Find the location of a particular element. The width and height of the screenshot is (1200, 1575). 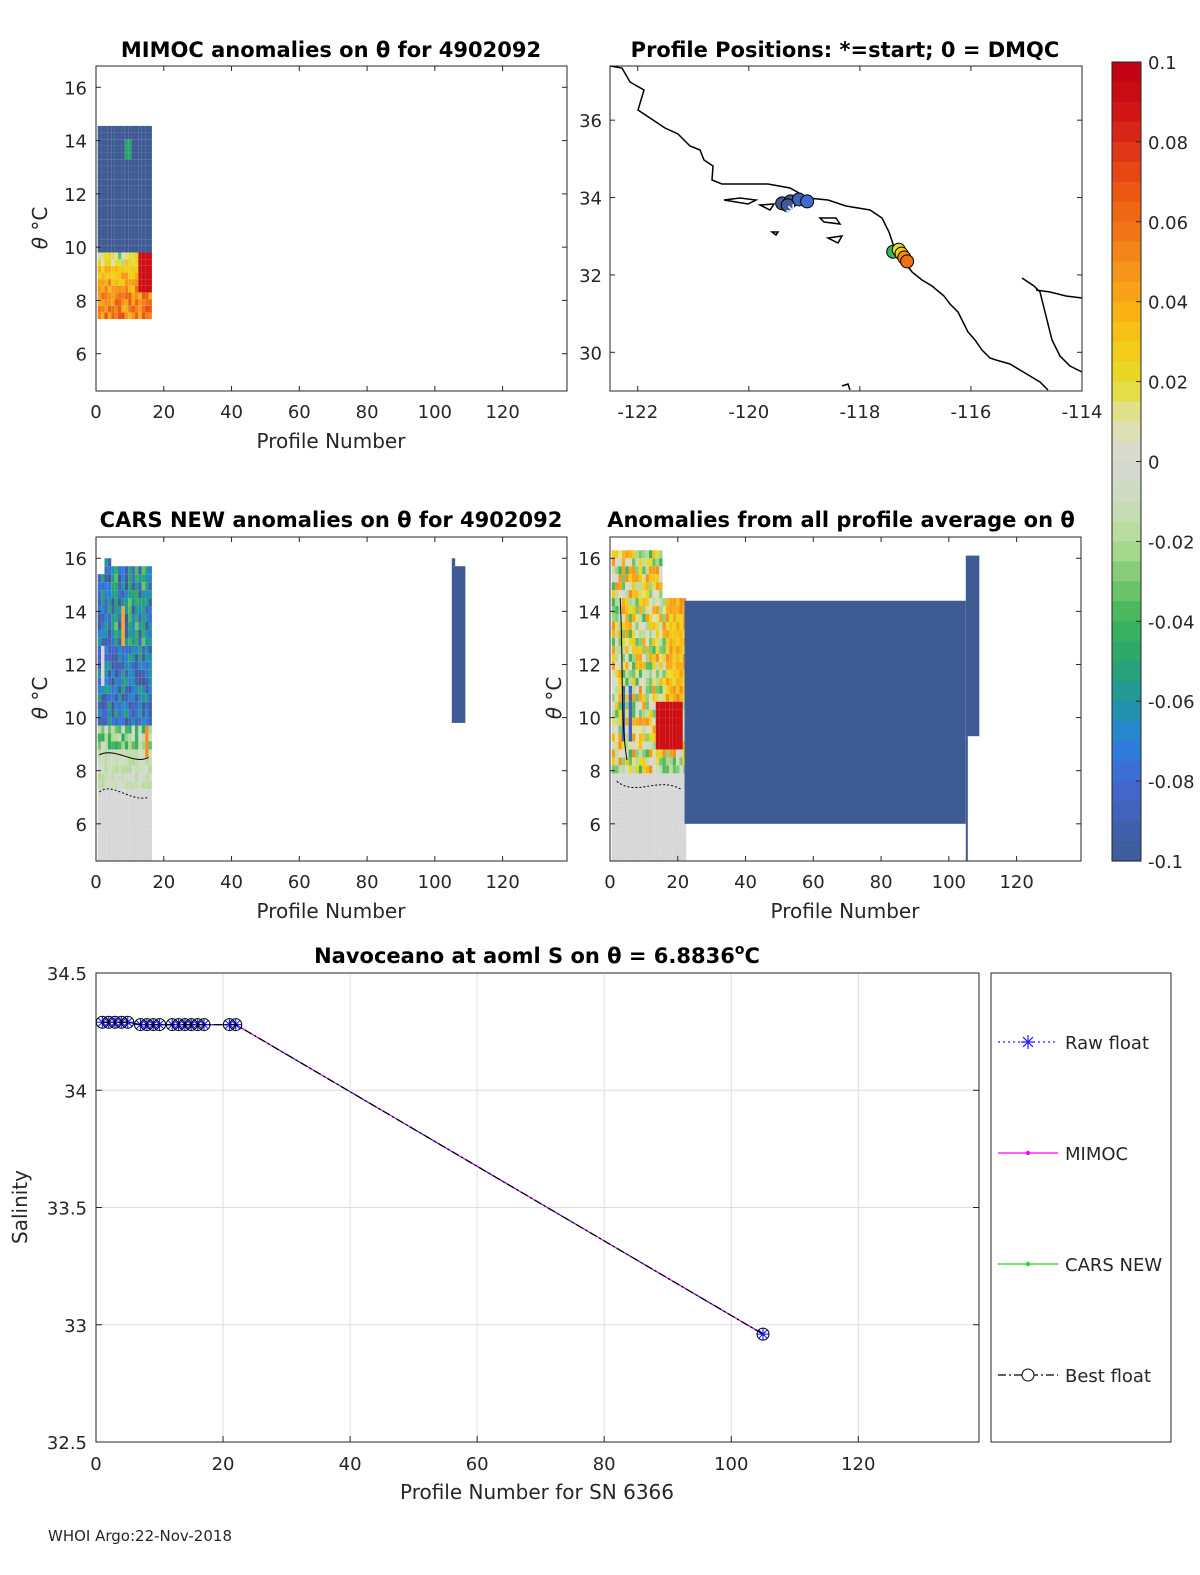

legend-item-mimoc: MIMOC is located at coordinates (1063, 1154).